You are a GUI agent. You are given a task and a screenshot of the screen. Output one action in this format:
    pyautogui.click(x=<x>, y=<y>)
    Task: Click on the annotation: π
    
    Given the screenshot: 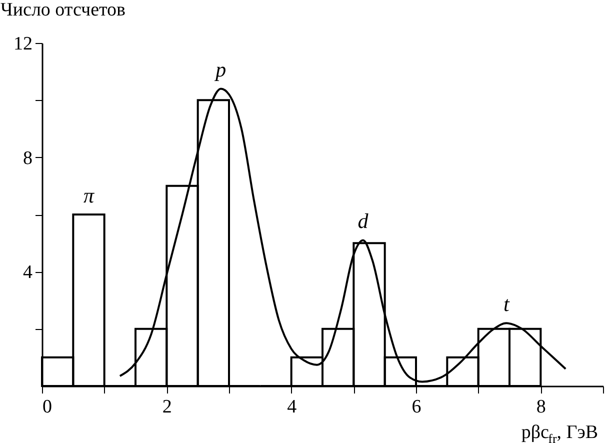 What is the action you would take?
    pyautogui.click(x=88, y=196)
    